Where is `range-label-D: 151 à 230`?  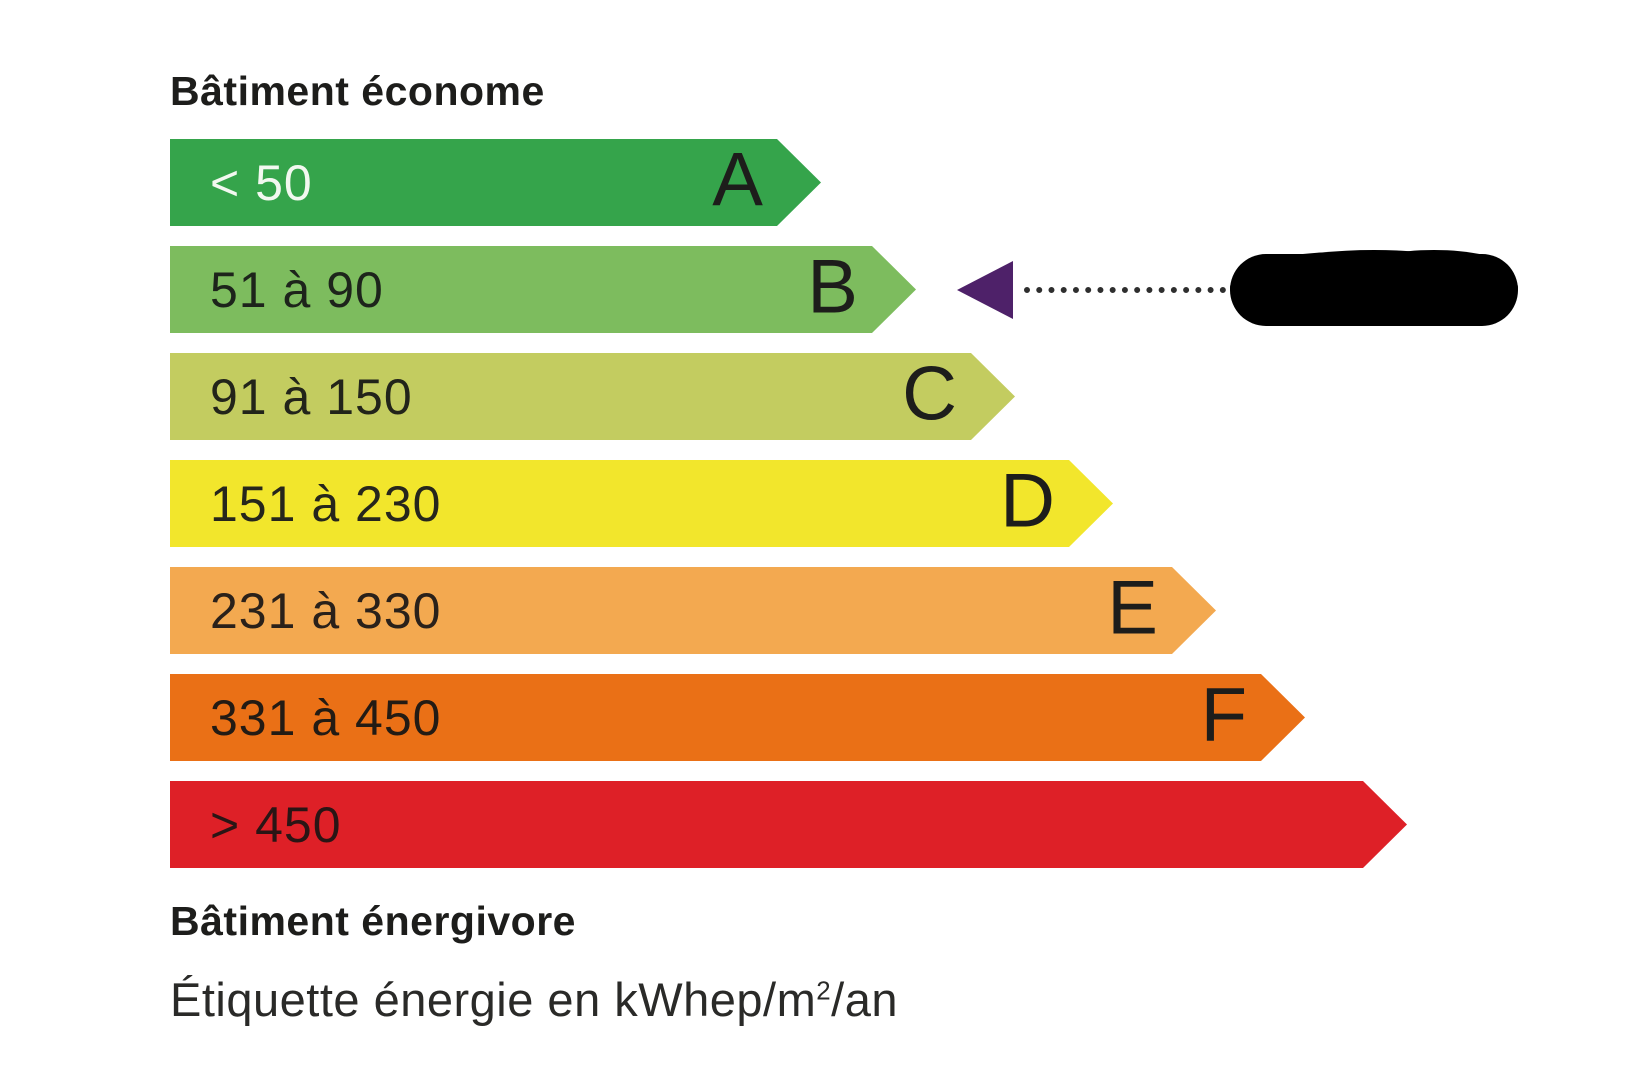 range-label-D: 151 à 230 is located at coordinates (326, 503).